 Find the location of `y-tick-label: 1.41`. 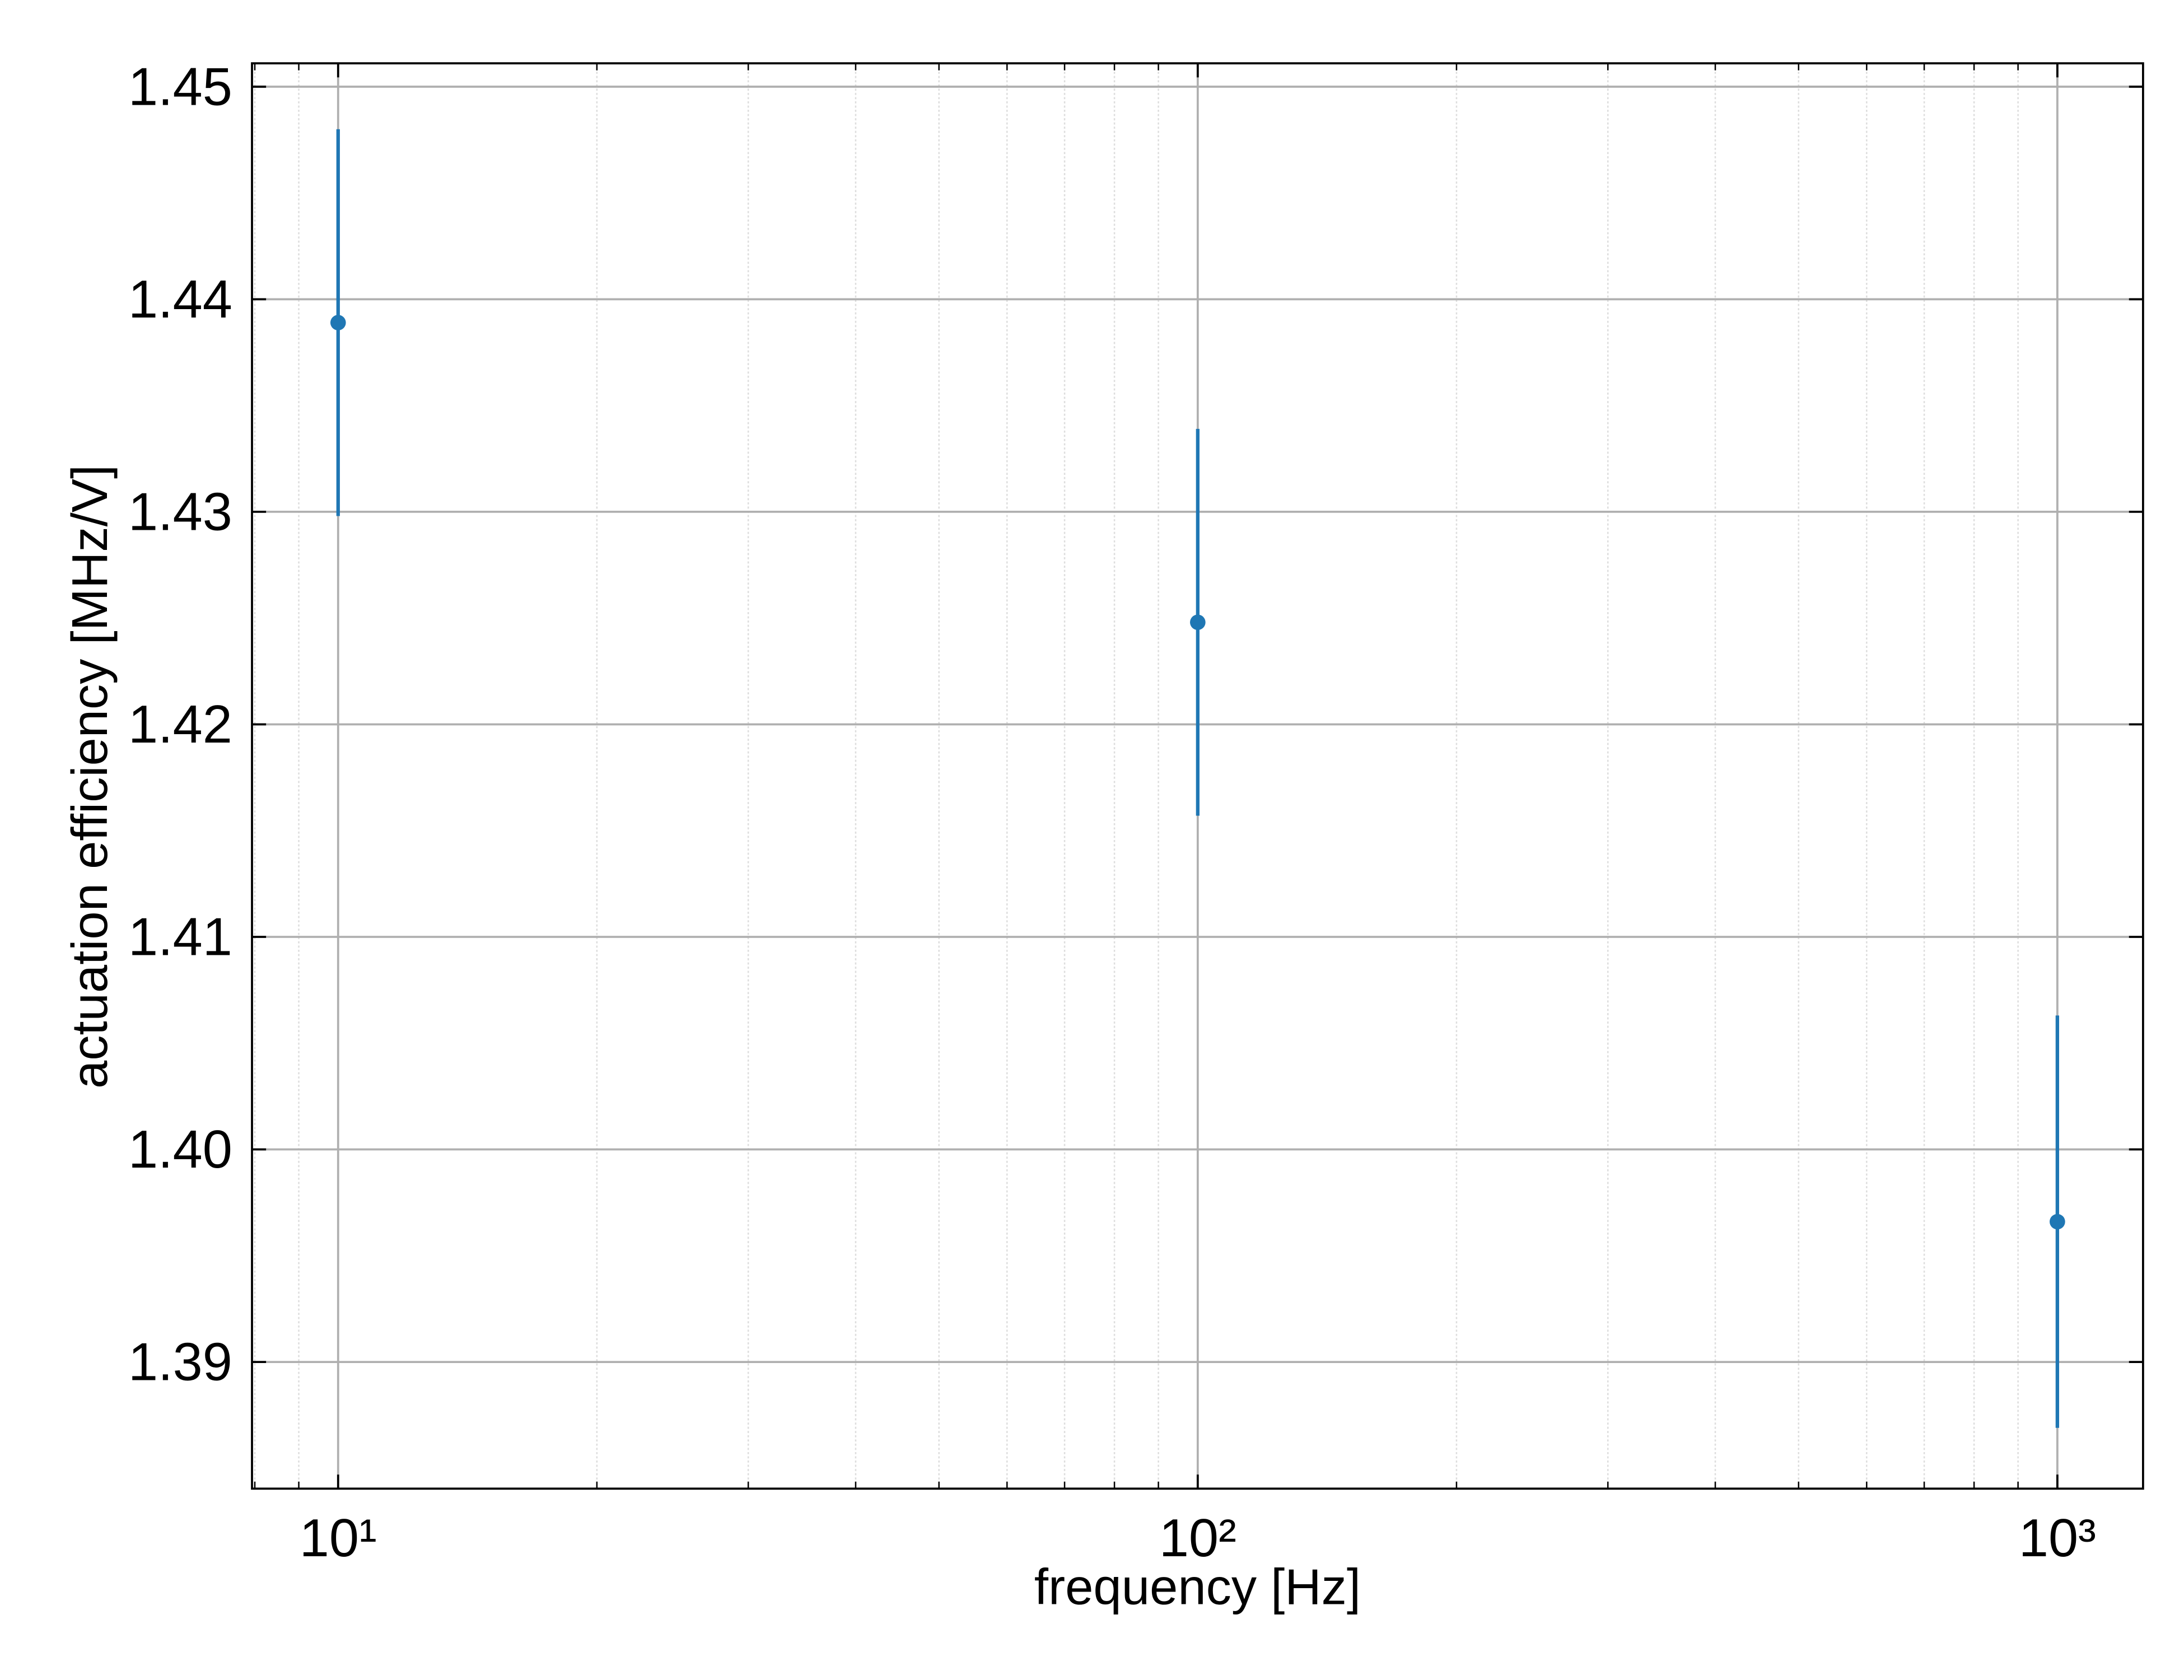

y-tick-label: 1.41 is located at coordinates (180, 938).